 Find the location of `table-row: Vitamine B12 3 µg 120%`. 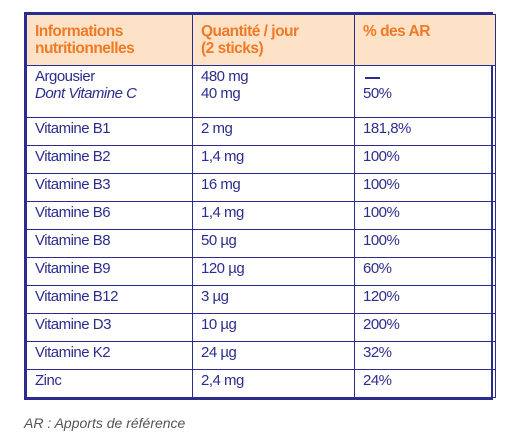

table-row: Vitamine B12 3 µg 120% is located at coordinates (261, 299).